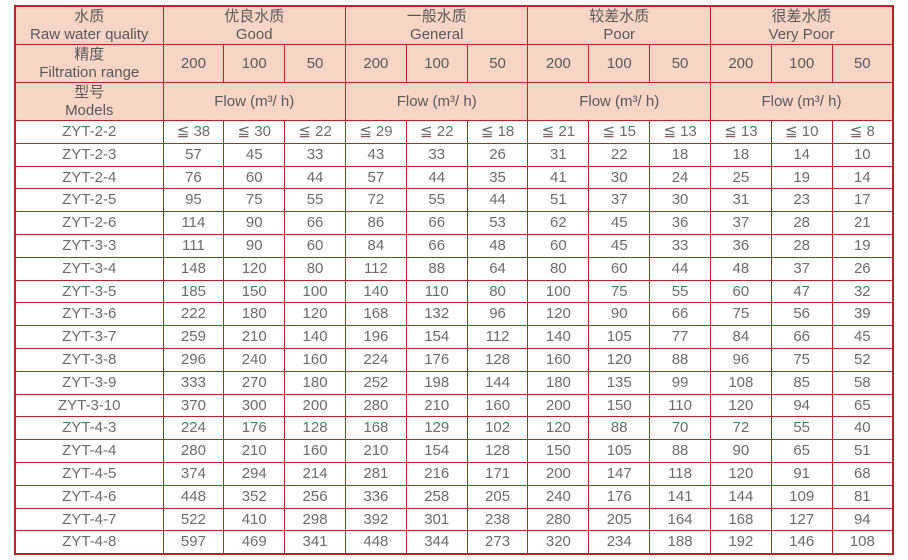 This screenshot has height=560, width=908. I want to click on value-cell: 77, so click(680, 337).